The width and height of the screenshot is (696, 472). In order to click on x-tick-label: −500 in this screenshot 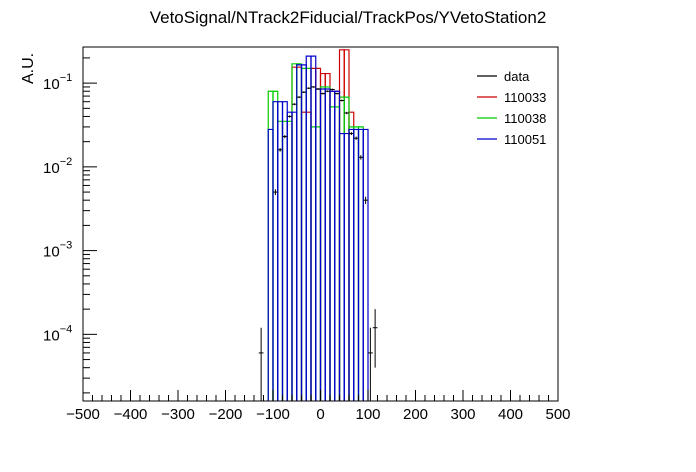, I will do `click(83, 414)`.